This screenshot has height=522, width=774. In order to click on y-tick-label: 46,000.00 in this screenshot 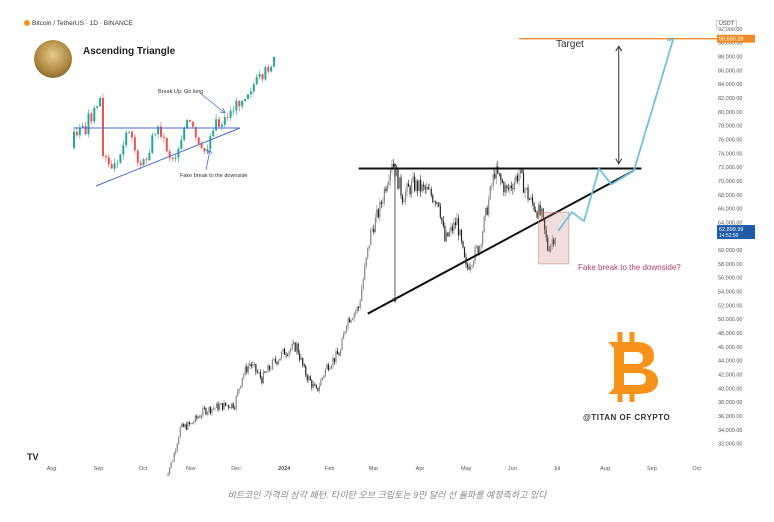, I will do `click(730, 348)`.